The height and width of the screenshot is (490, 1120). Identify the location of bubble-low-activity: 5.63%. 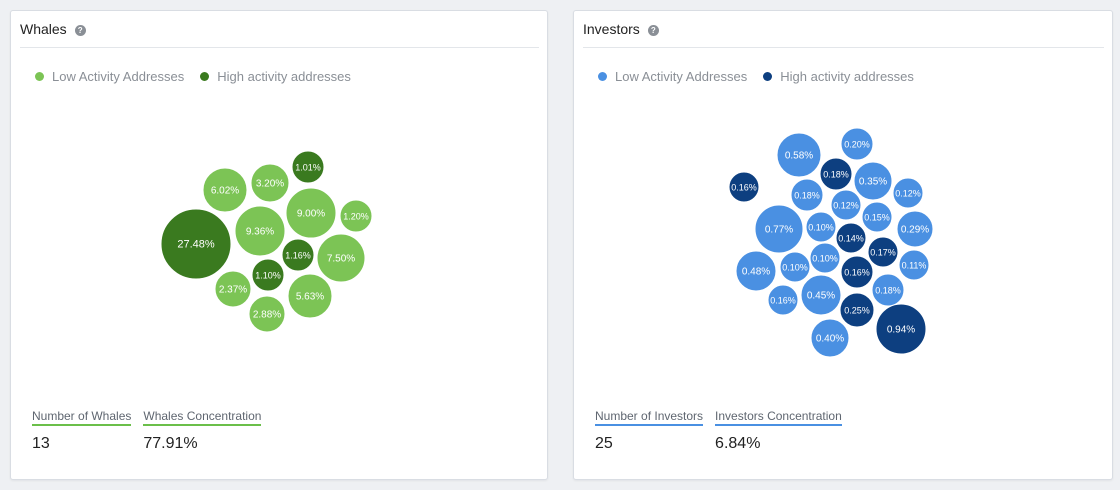
(310, 296).